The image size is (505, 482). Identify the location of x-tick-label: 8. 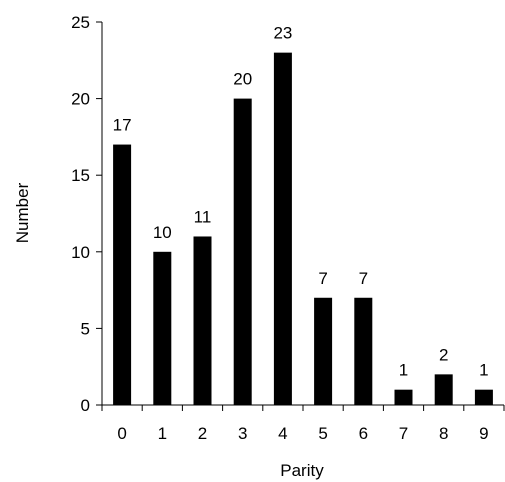
(443, 433).